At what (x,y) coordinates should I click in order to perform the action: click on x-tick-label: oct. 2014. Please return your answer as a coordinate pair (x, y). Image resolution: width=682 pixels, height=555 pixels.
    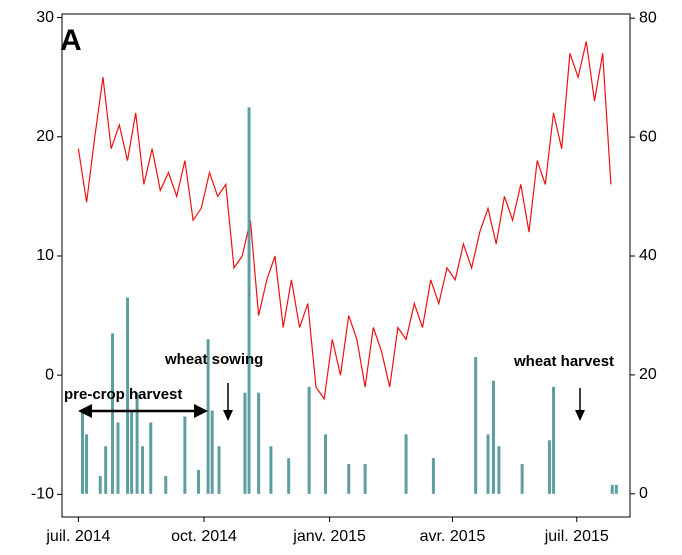
    Looking at the image, I should click on (204, 536).